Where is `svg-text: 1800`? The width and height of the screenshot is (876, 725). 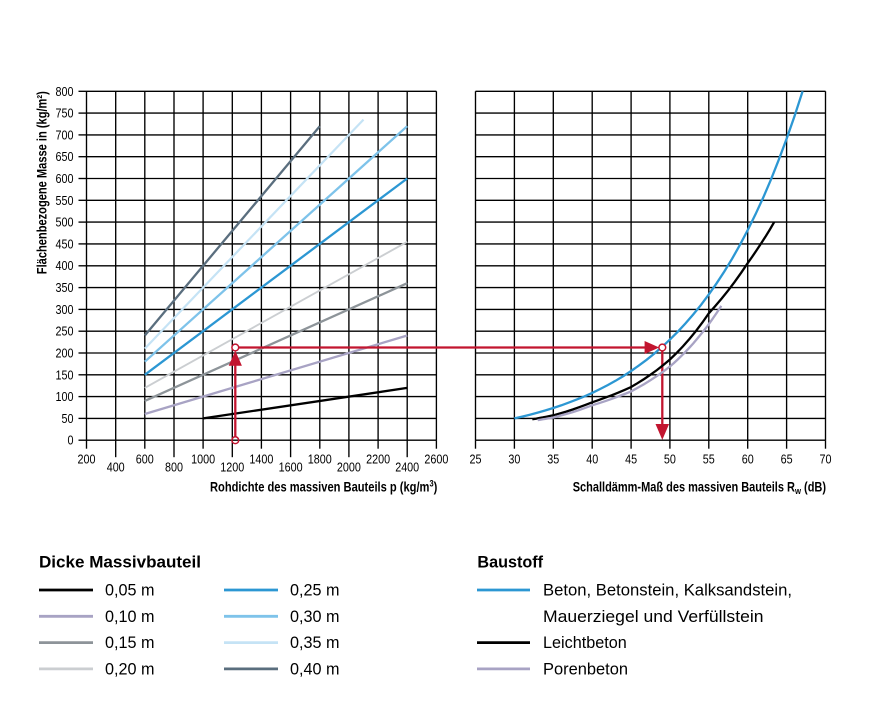
svg-text: 1800 is located at coordinates (320, 459).